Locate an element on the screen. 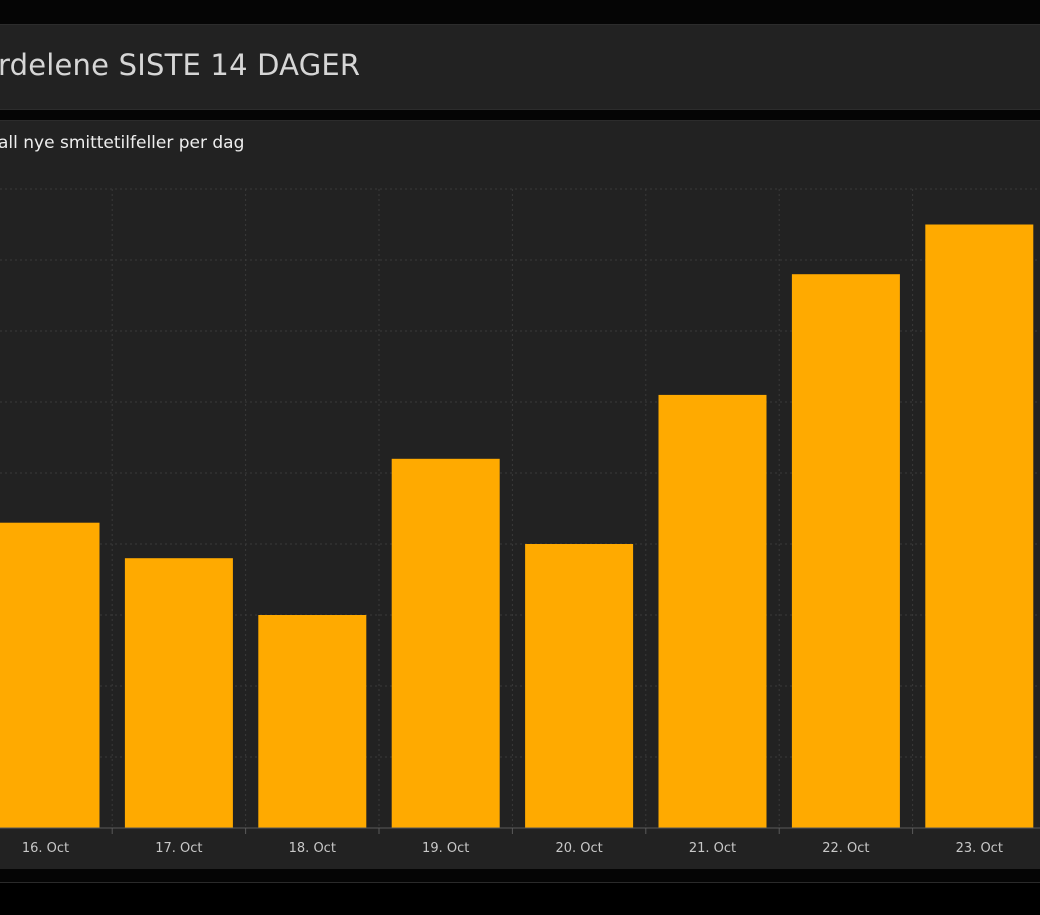 Image resolution: width=1040 pixels, height=915 pixels. x-tick-label: 23. Oct is located at coordinates (979, 848).